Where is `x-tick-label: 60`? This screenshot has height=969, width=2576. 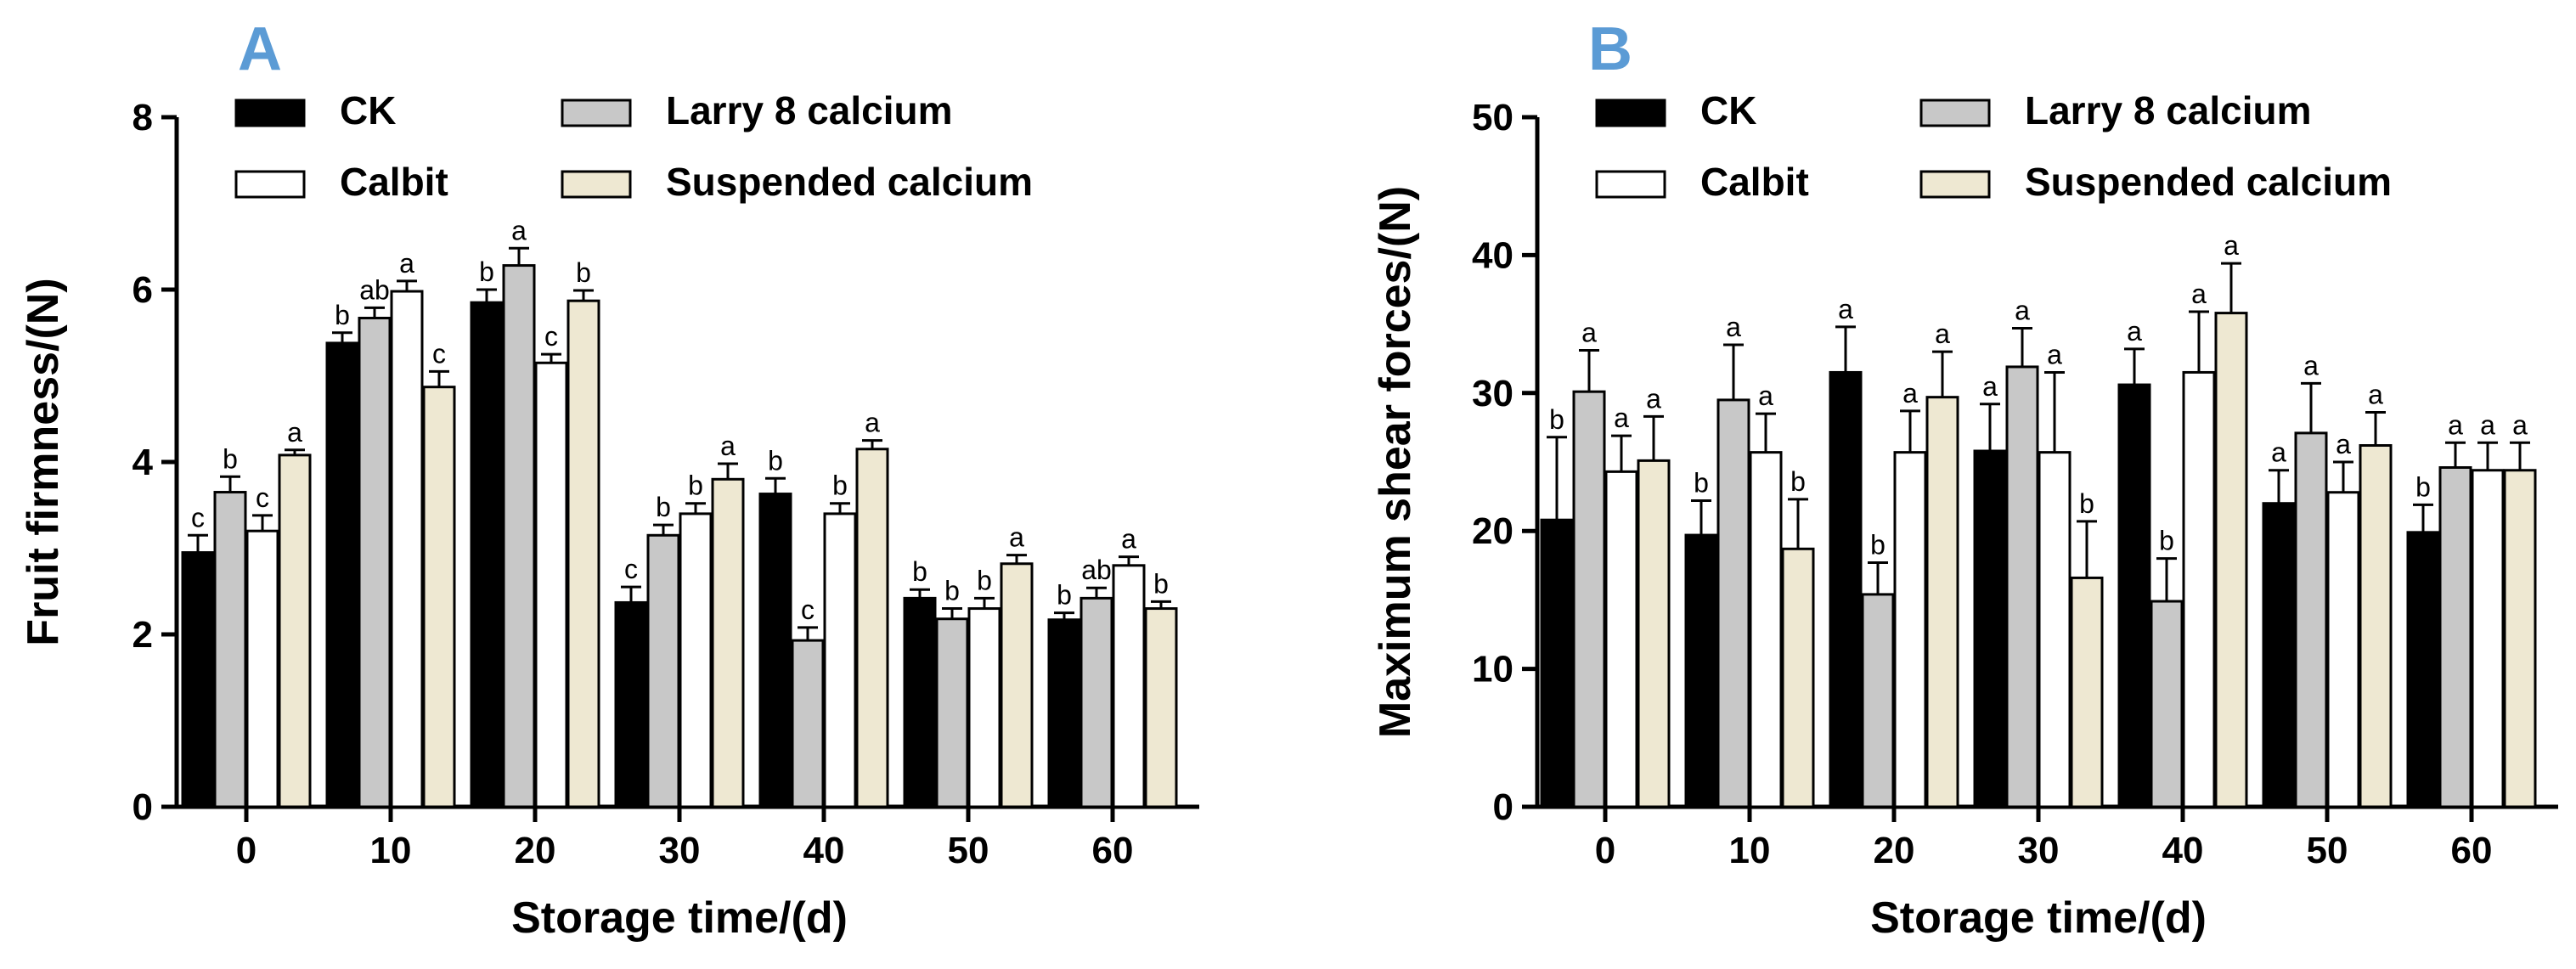 x-tick-label: 60 is located at coordinates (2472, 850).